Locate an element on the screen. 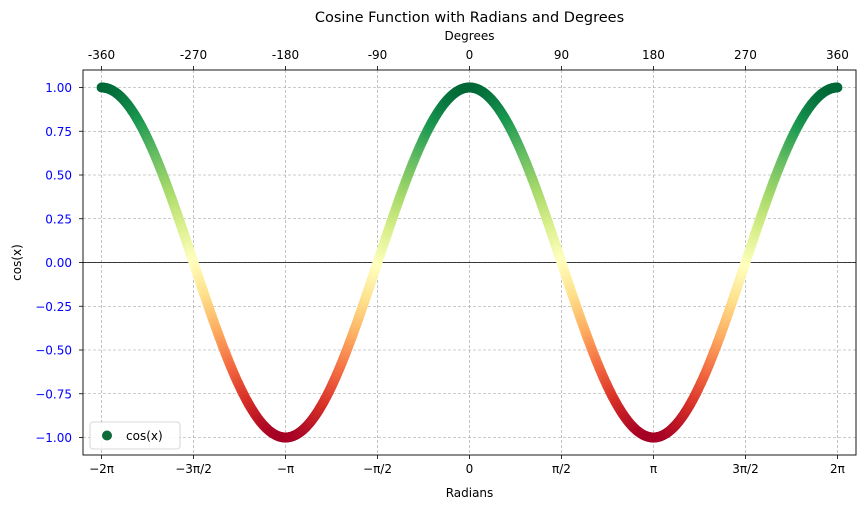  top-tick-label: -180 is located at coordinates (285, 55).